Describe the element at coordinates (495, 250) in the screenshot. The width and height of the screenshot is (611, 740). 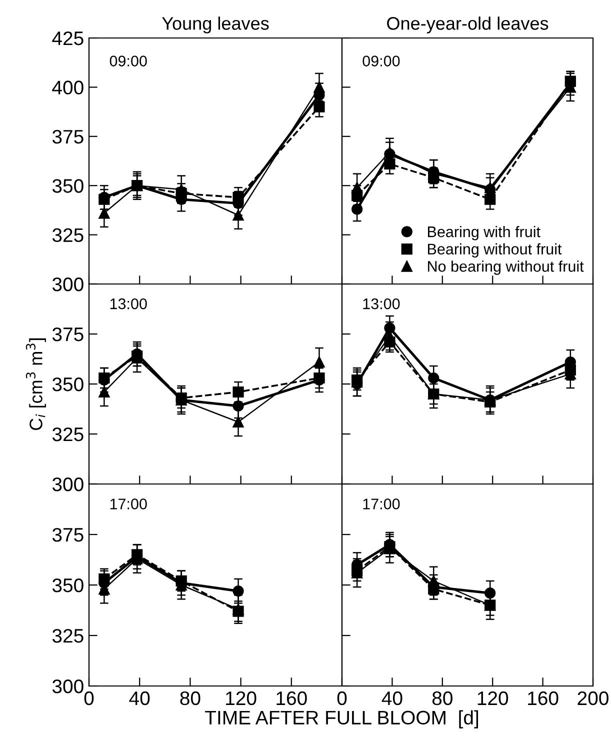
I see `legend-label: Bearing without fruit` at that location.